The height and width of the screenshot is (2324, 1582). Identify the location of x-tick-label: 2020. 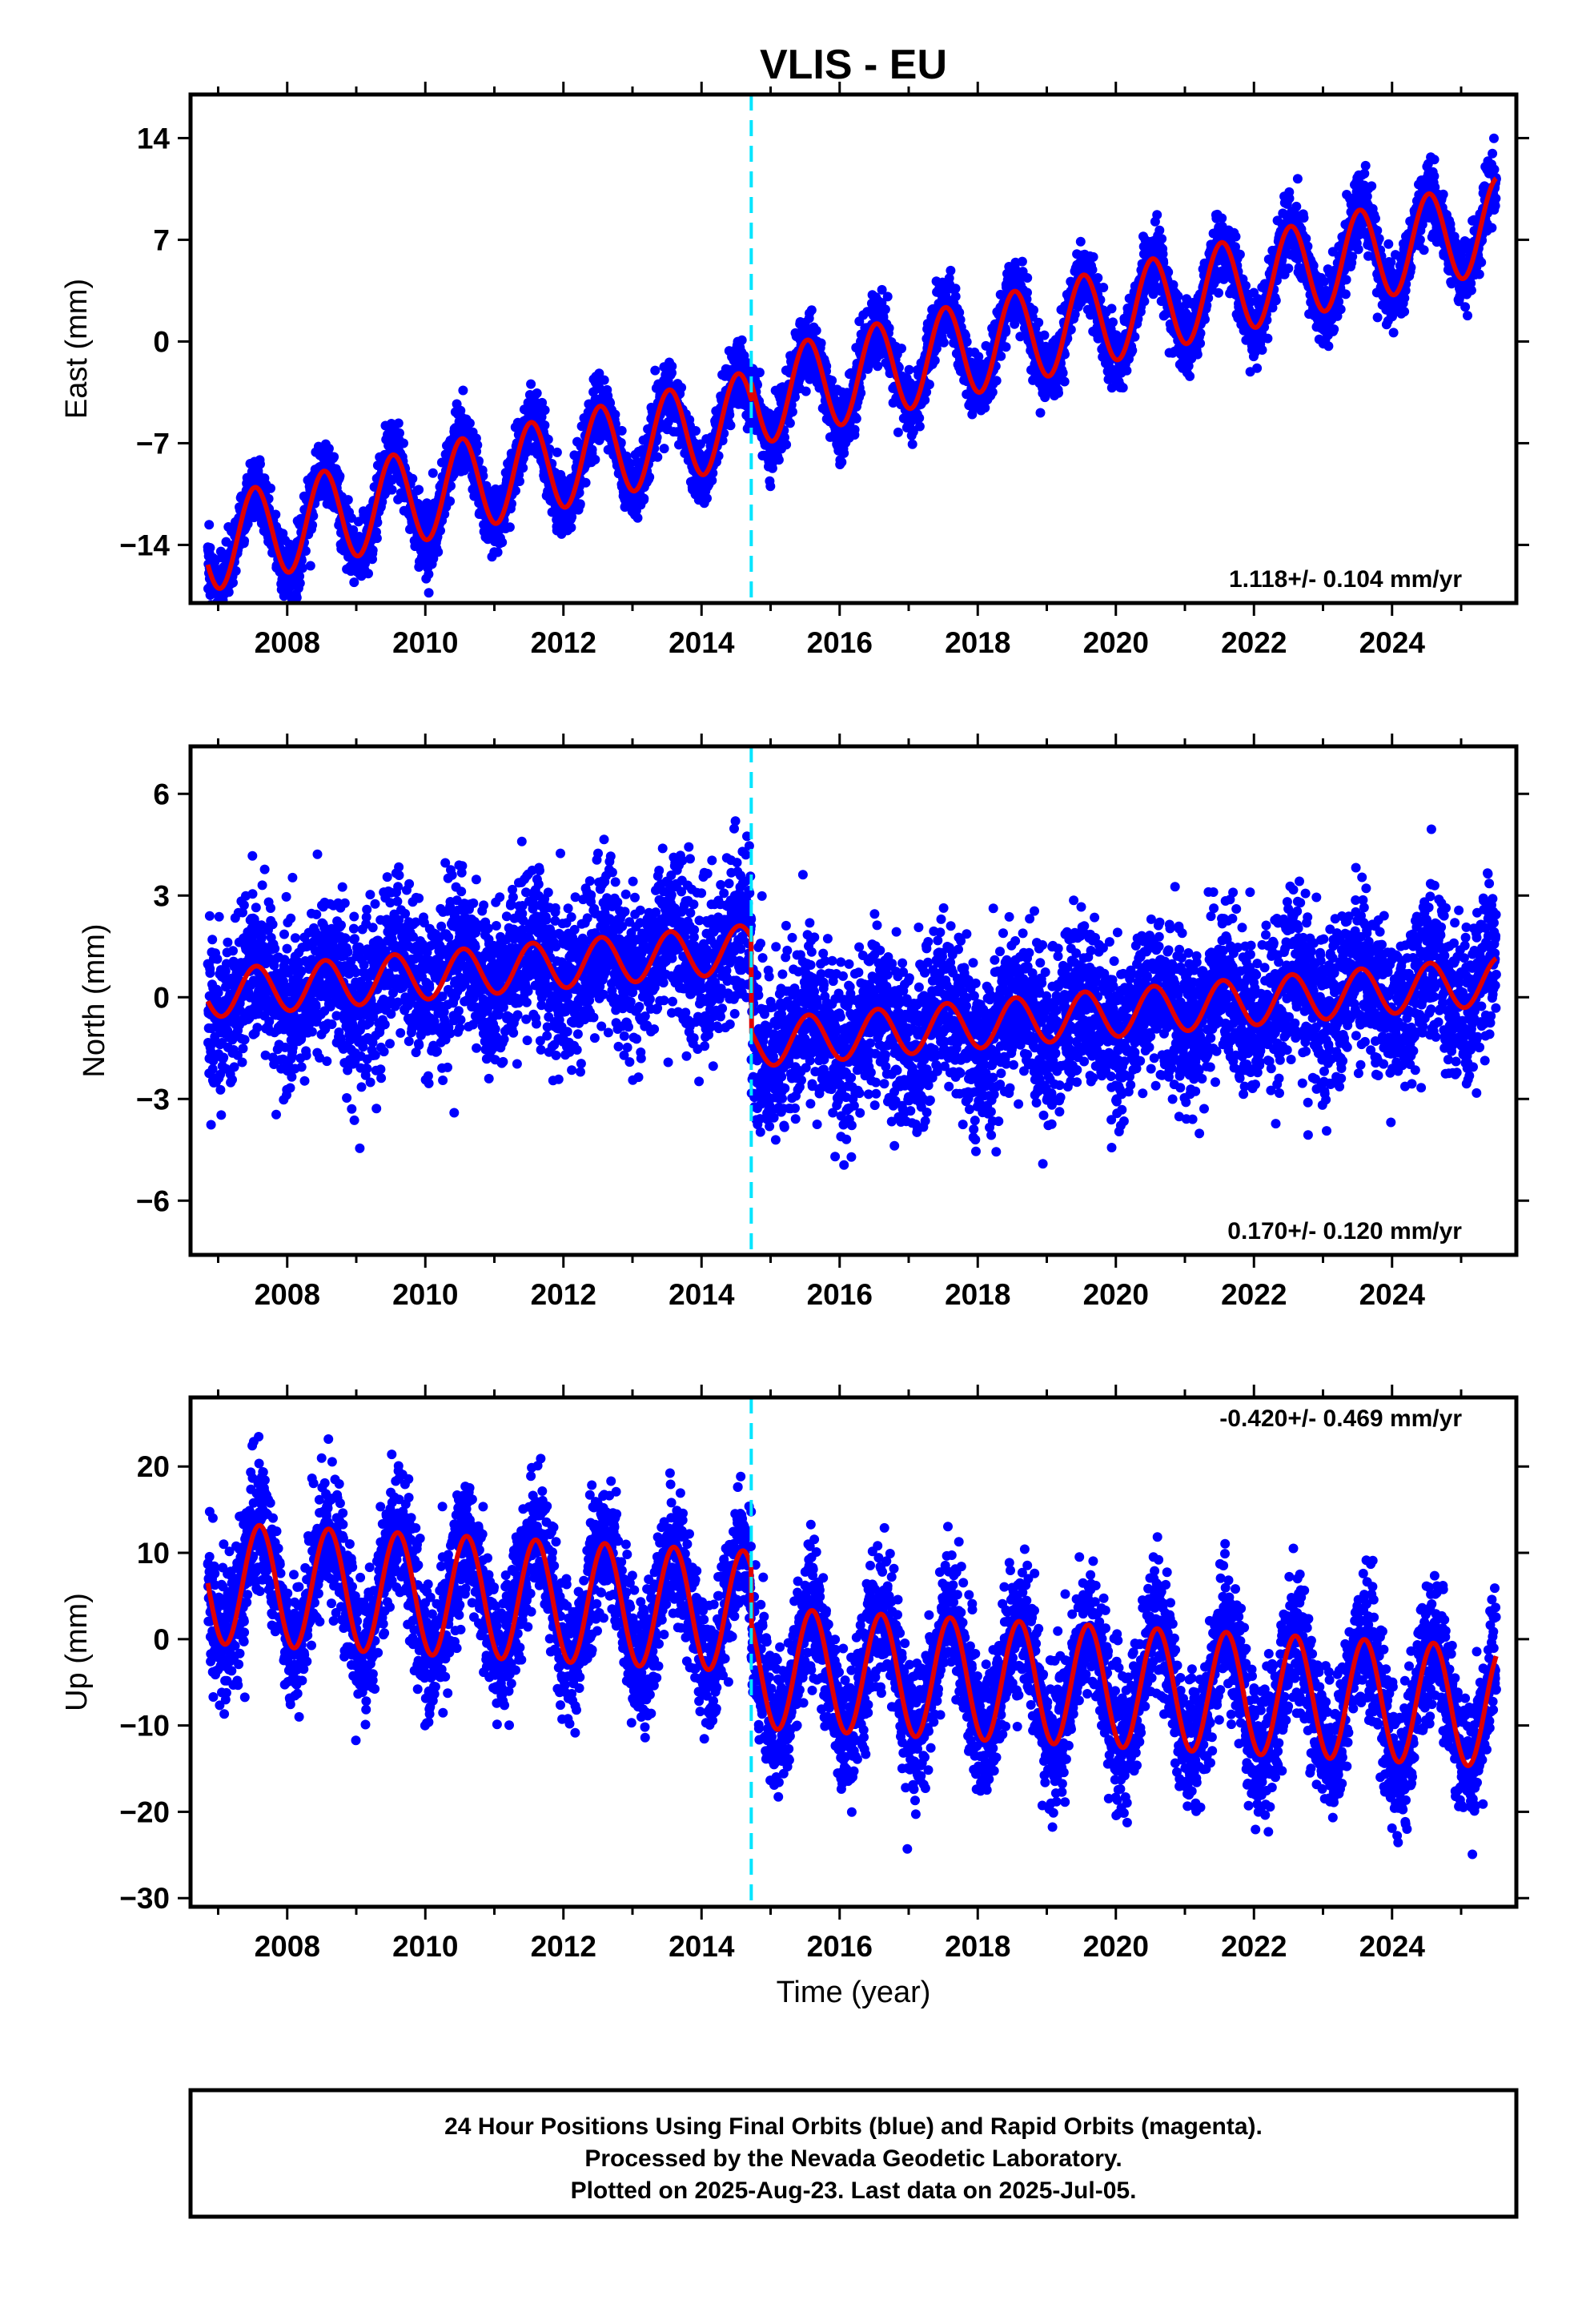
(1116, 642).